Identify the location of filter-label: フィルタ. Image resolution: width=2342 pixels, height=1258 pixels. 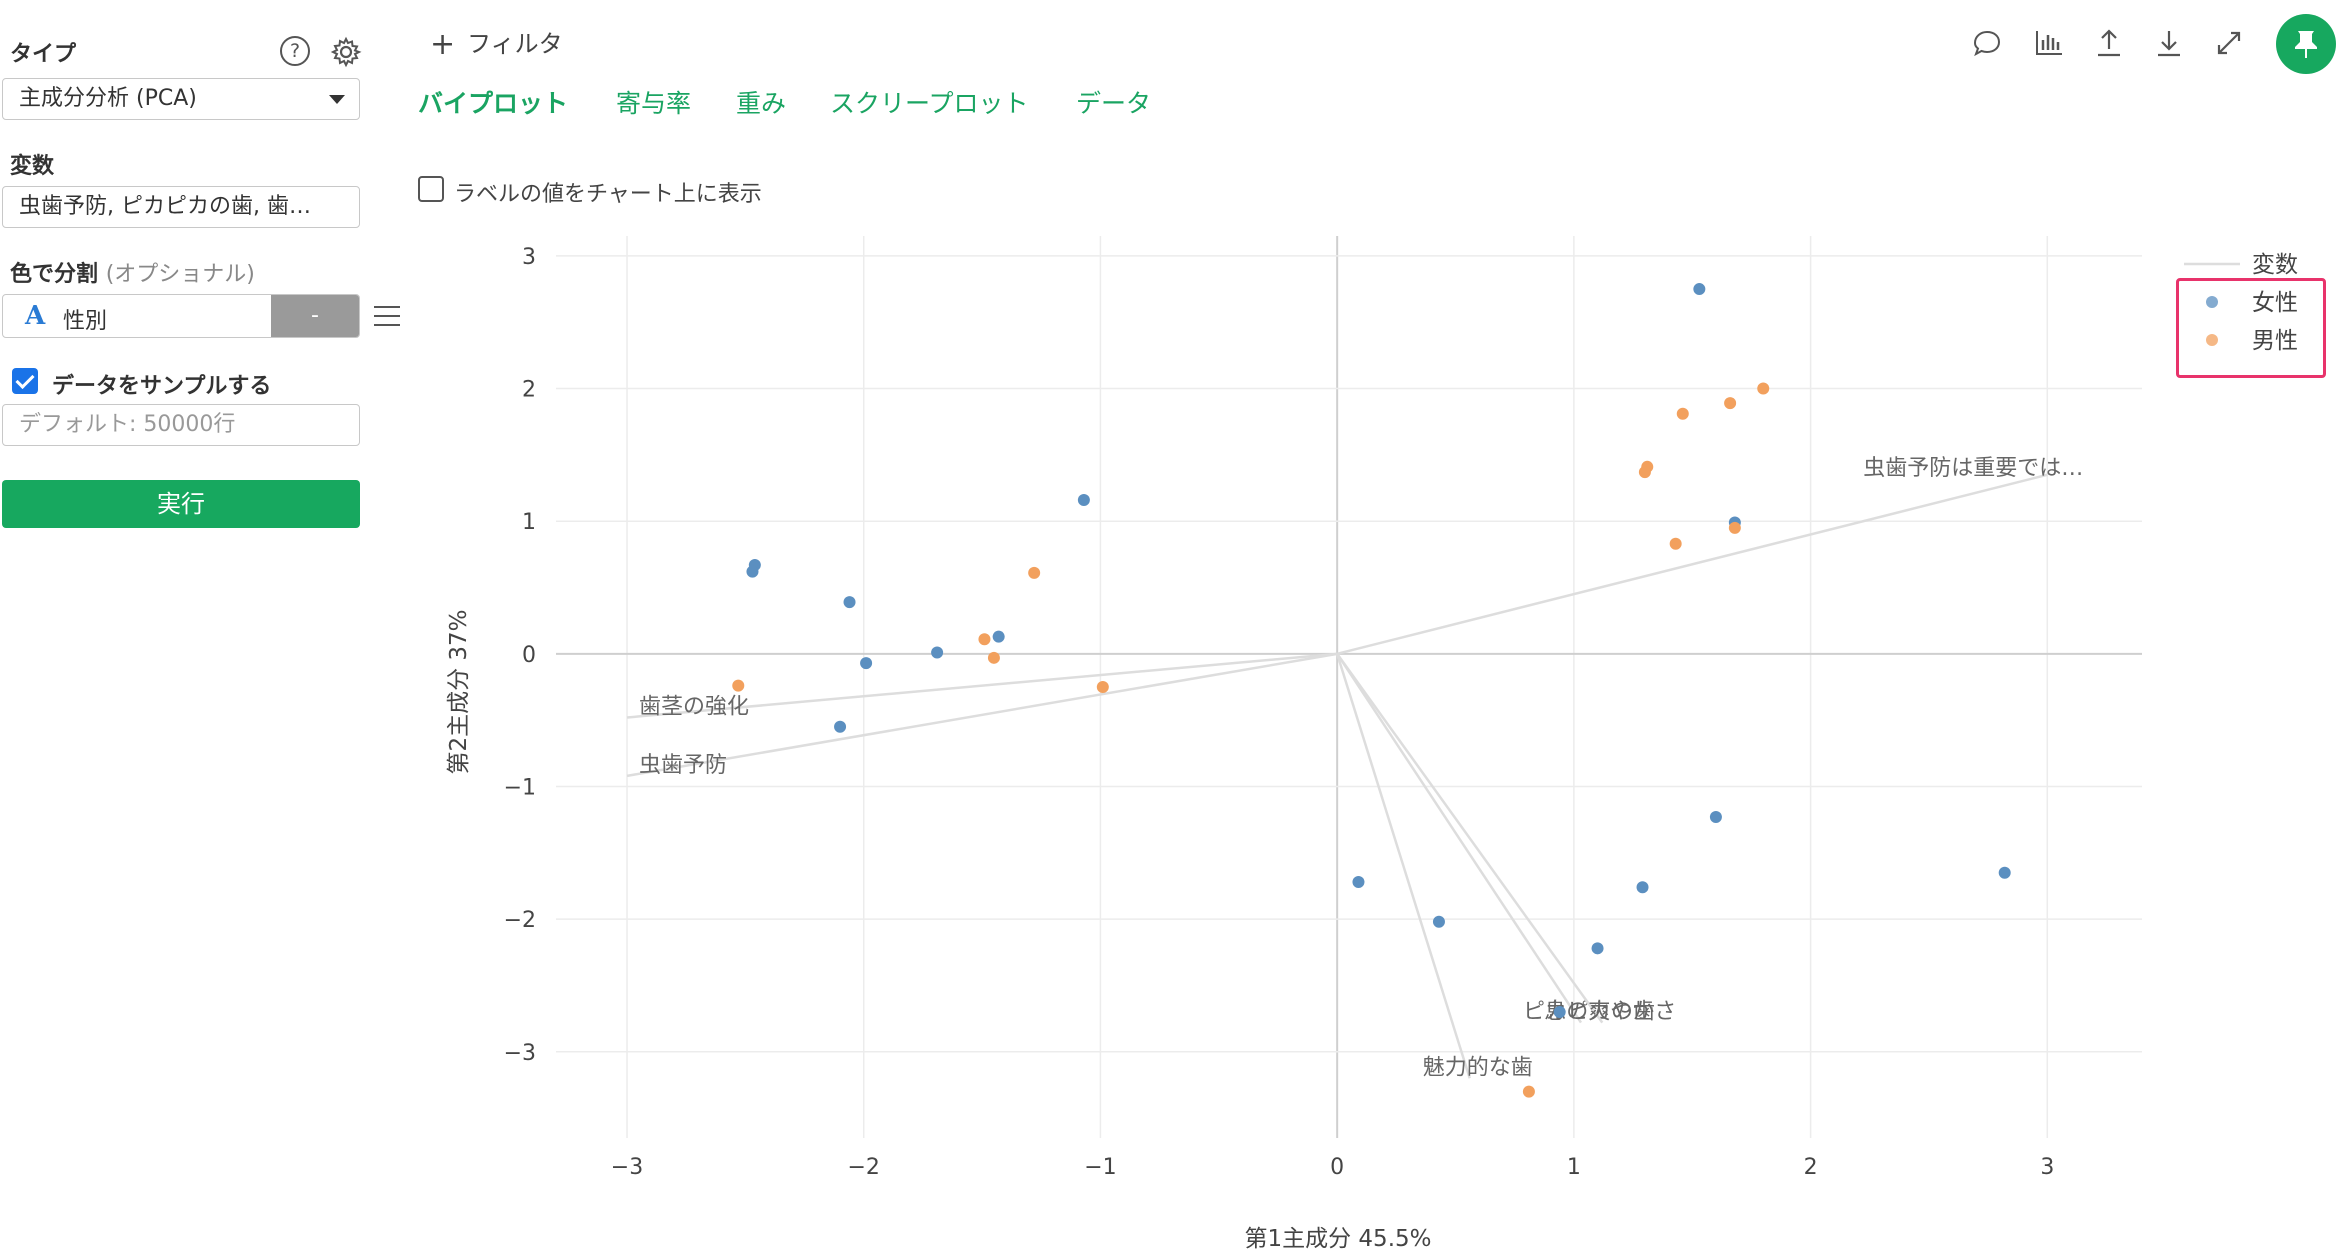
(515, 44).